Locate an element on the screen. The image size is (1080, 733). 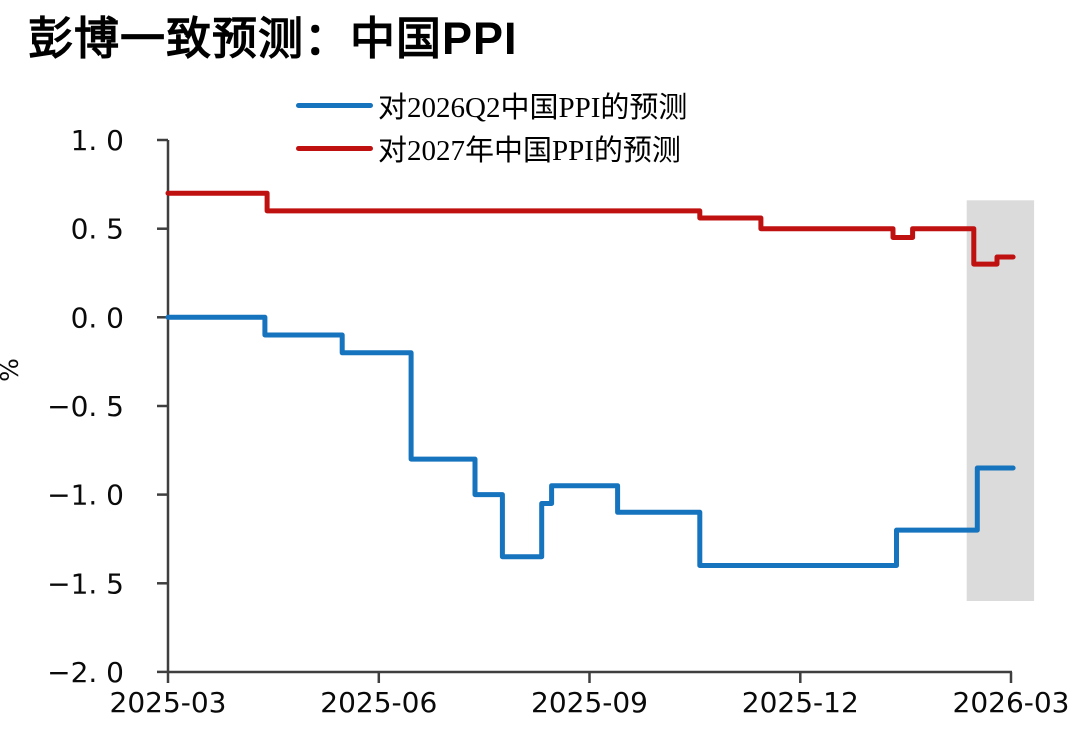
x-tick-label: 2026-03 is located at coordinates (1011, 702).